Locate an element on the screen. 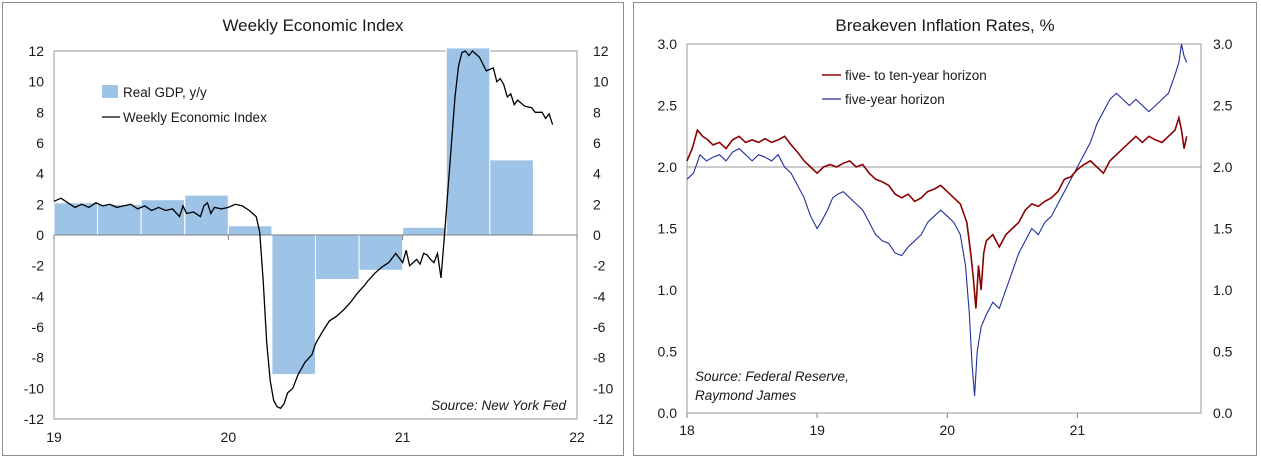 This screenshot has width=1261, height=460. y-tick-label: 0 is located at coordinates (40, 235).